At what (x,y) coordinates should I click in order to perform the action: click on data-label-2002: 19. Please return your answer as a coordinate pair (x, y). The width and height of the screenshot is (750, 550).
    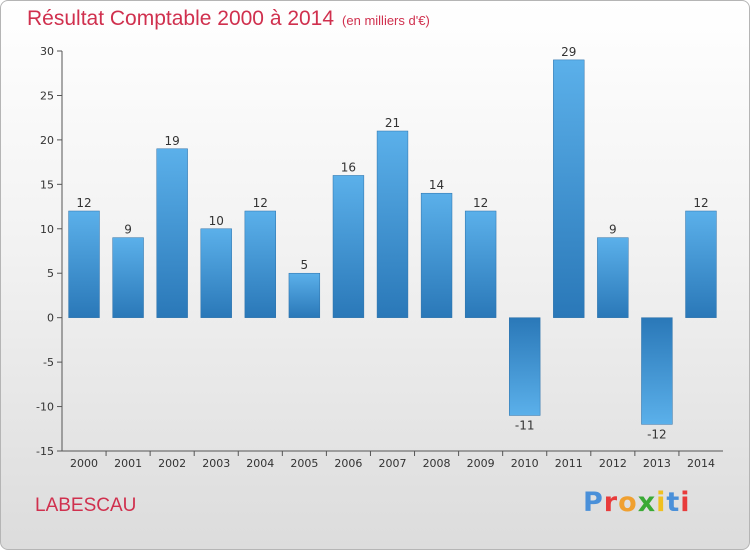
    Looking at the image, I should click on (172, 141).